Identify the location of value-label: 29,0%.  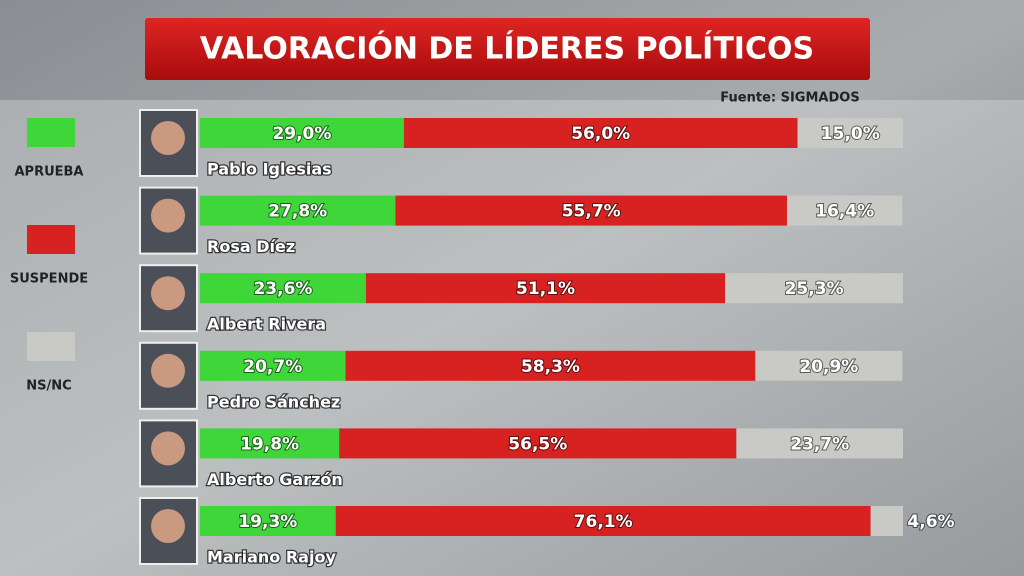
(301, 134).